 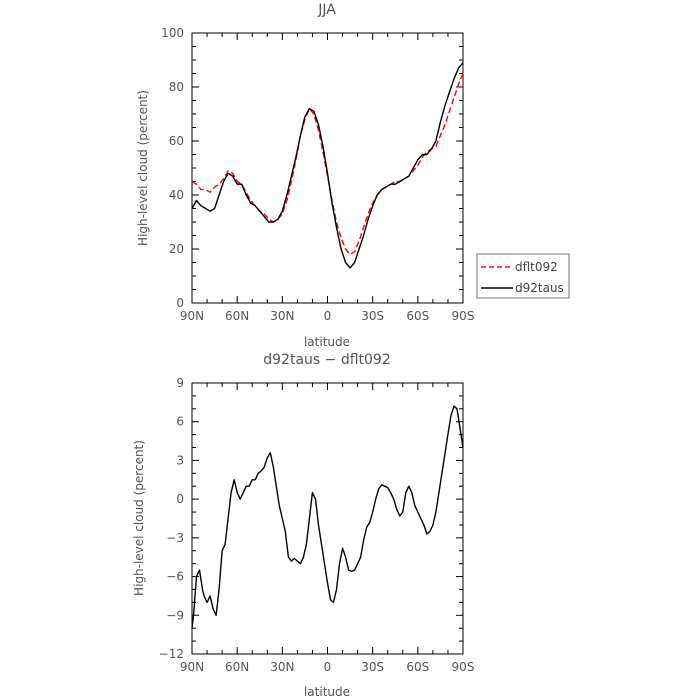 What do you see at coordinates (237, 667) in the screenshot?
I see `bottom-x-tick-label: 60N` at bounding box center [237, 667].